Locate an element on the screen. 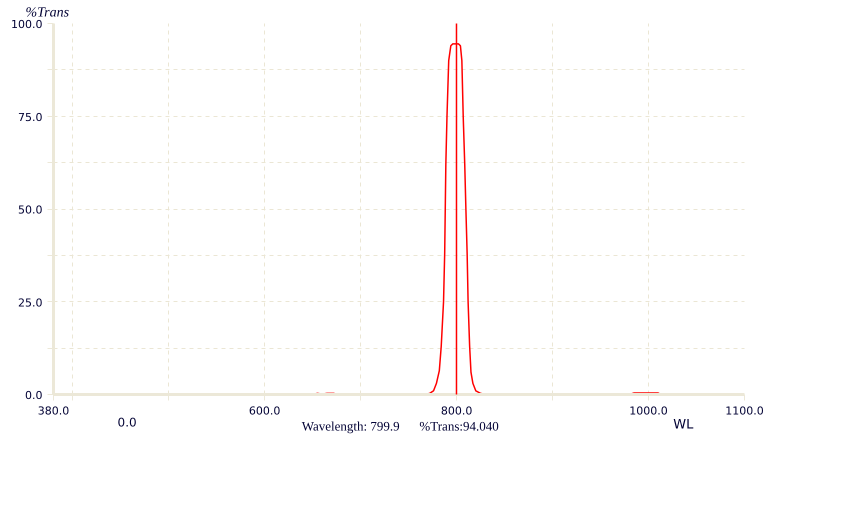  x-tick-label: 800.0 is located at coordinates (456, 411).